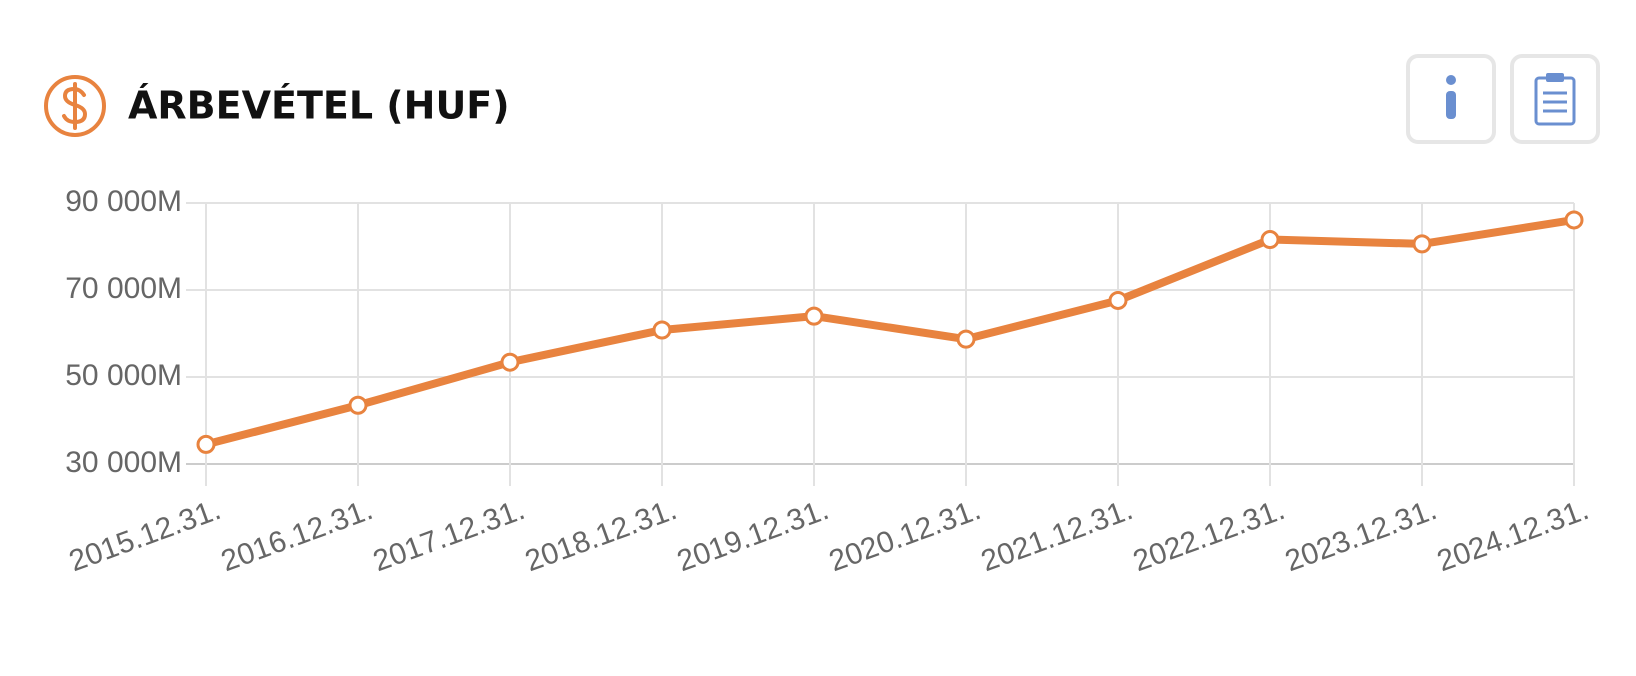 Image resolution: width=1636 pixels, height=676 pixels. Describe the element at coordinates (1361, 535) in the screenshot. I see `x-tick-label: 2023.12.31.` at that location.